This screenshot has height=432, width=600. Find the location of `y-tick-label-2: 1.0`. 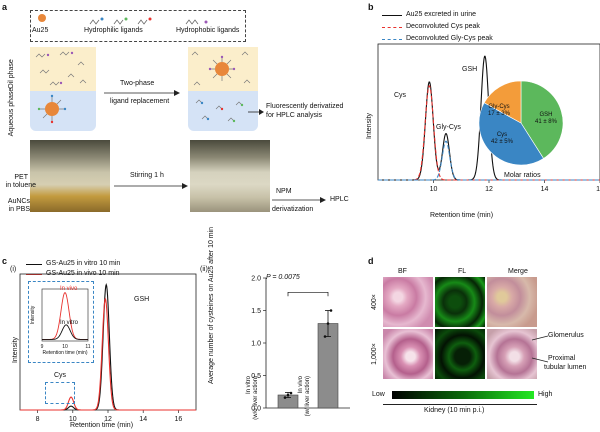

y-tick-label-2: 1.0 is located at coordinates (256, 344).